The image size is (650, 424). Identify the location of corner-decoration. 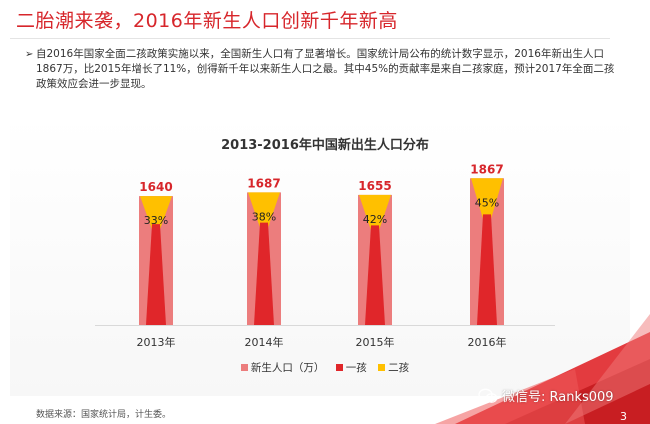
(542, 369).